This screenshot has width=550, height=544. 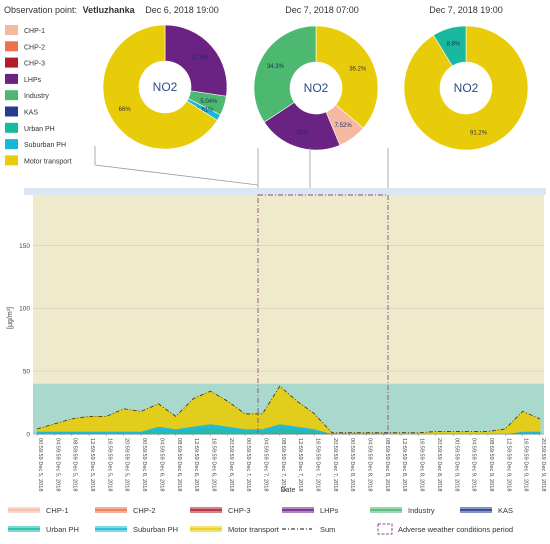 I want to click on legend-label-lhps: LHPs, so click(x=329, y=510).